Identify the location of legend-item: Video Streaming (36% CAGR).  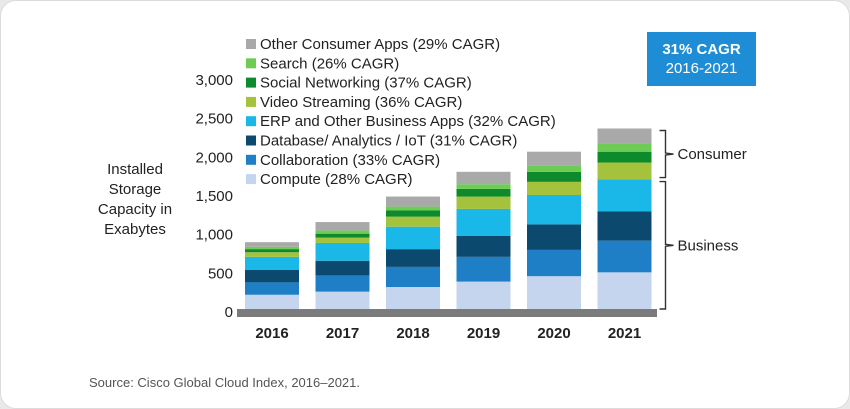
(354, 102).